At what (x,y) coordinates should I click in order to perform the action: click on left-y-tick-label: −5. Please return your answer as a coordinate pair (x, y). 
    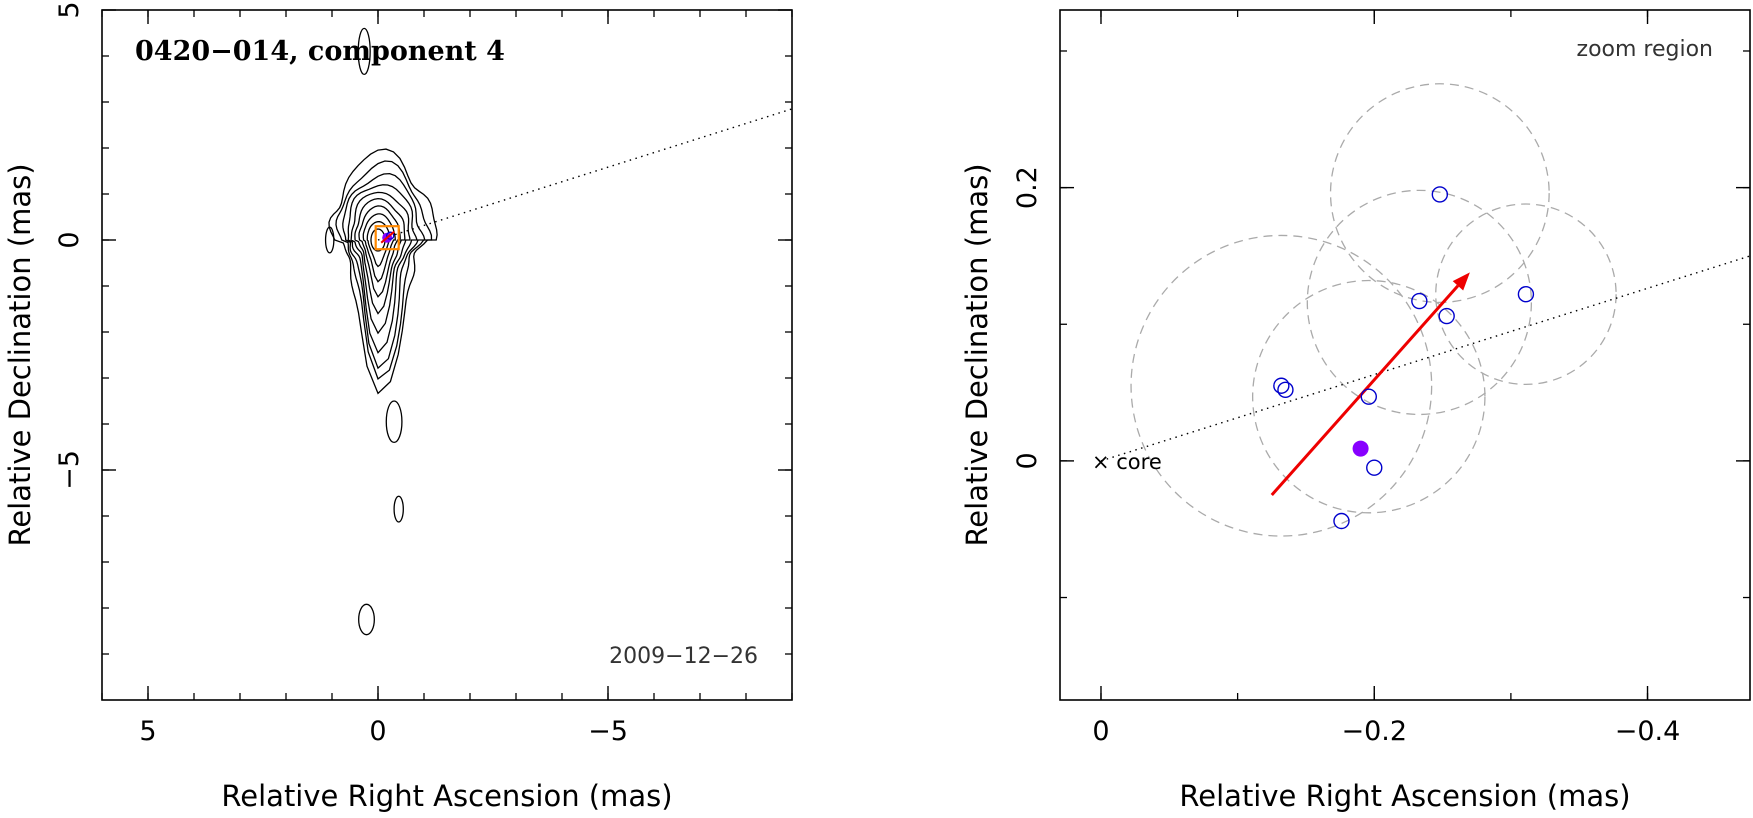
    Looking at the image, I should click on (69, 470).